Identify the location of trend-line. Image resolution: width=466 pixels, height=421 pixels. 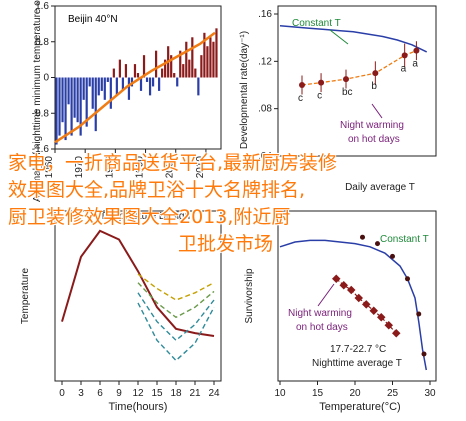
(135, 87).